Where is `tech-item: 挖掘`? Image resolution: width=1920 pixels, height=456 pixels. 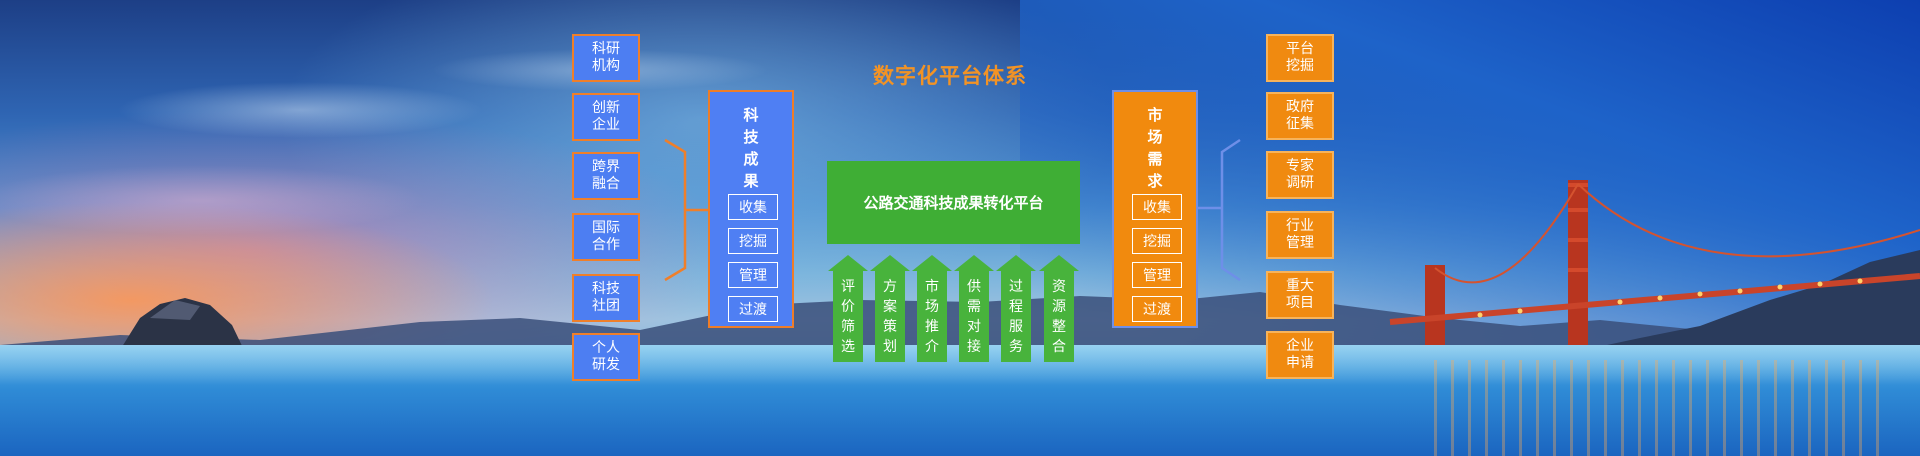 tech-item: 挖掘 is located at coordinates (753, 241).